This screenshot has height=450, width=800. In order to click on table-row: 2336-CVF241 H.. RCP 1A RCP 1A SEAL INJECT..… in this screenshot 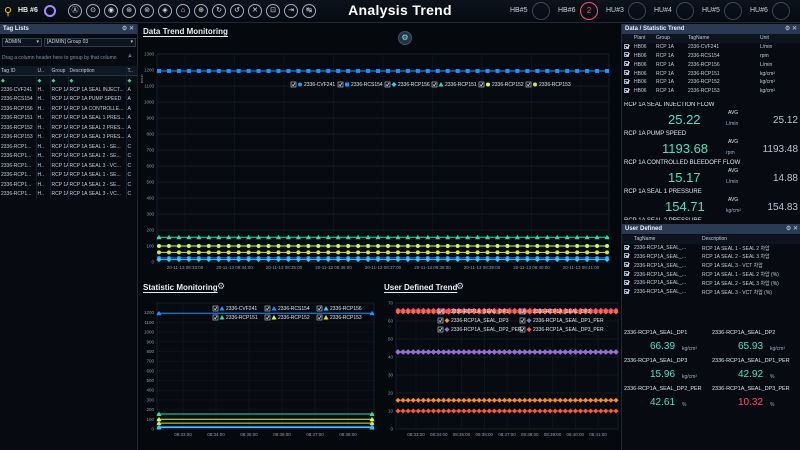, I will do `click(69, 90)`.